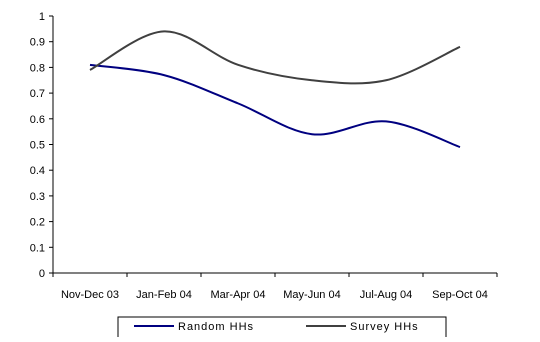 The width and height of the screenshot is (540, 342). I want to click on x-tick-label: Jul-Aug 04, so click(386, 295).